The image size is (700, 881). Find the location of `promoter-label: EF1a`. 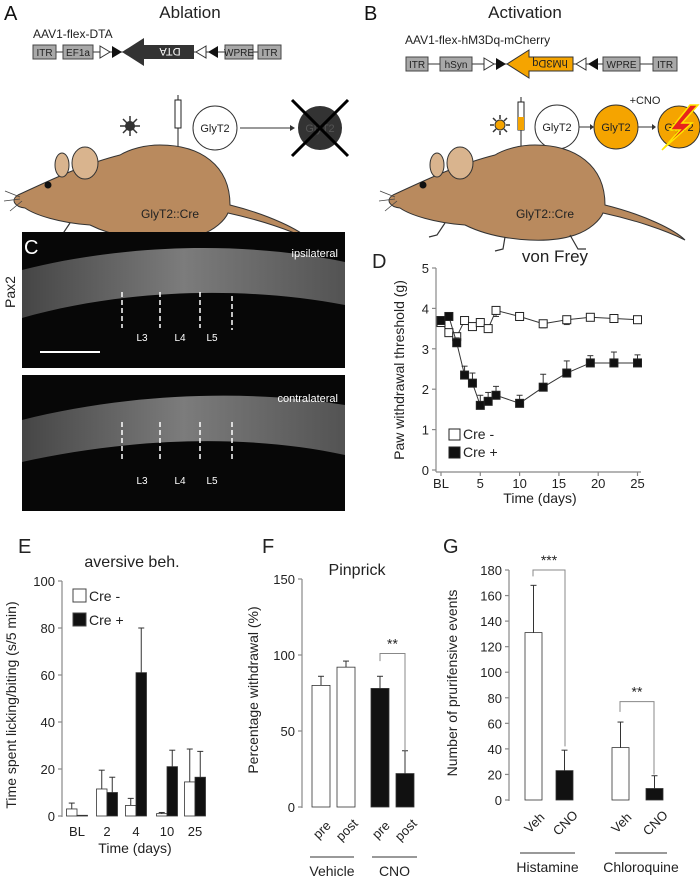

promoter-label: EF1a is located at coordinates (78, 53).